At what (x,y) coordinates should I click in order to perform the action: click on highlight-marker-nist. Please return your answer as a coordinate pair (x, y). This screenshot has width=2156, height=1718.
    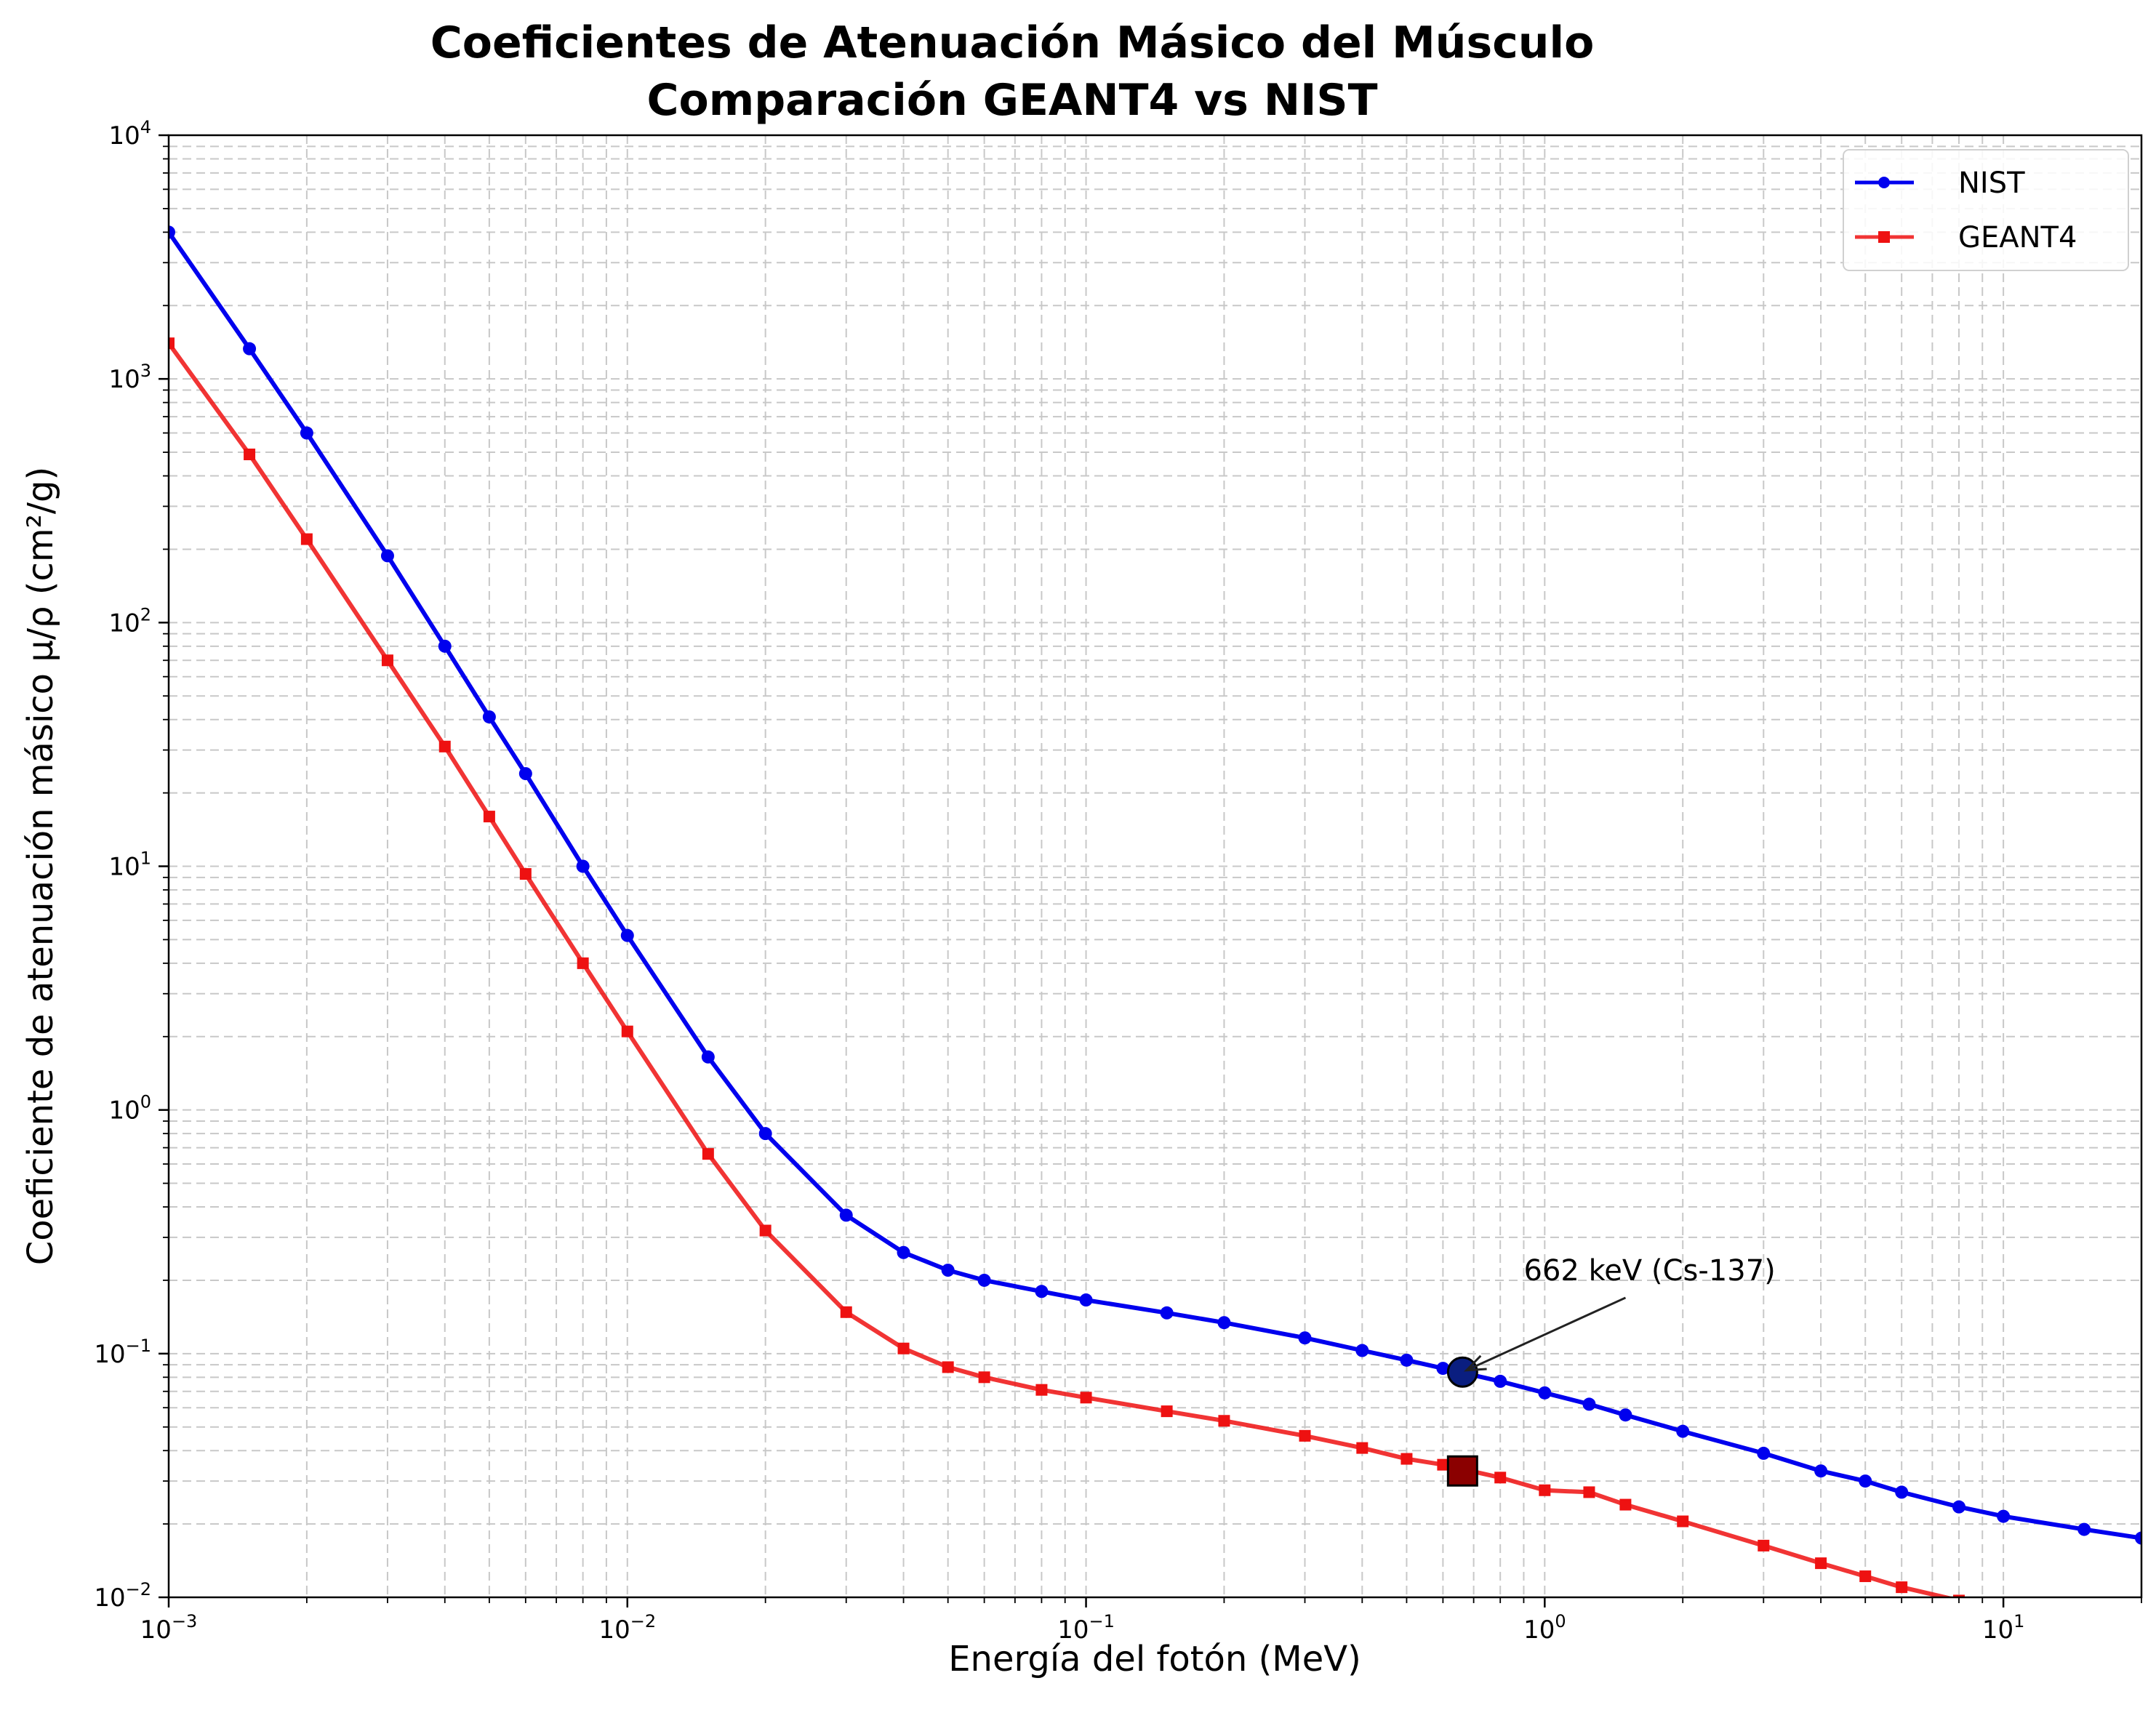
    Looking at the image, I should click on (1462, 1372).